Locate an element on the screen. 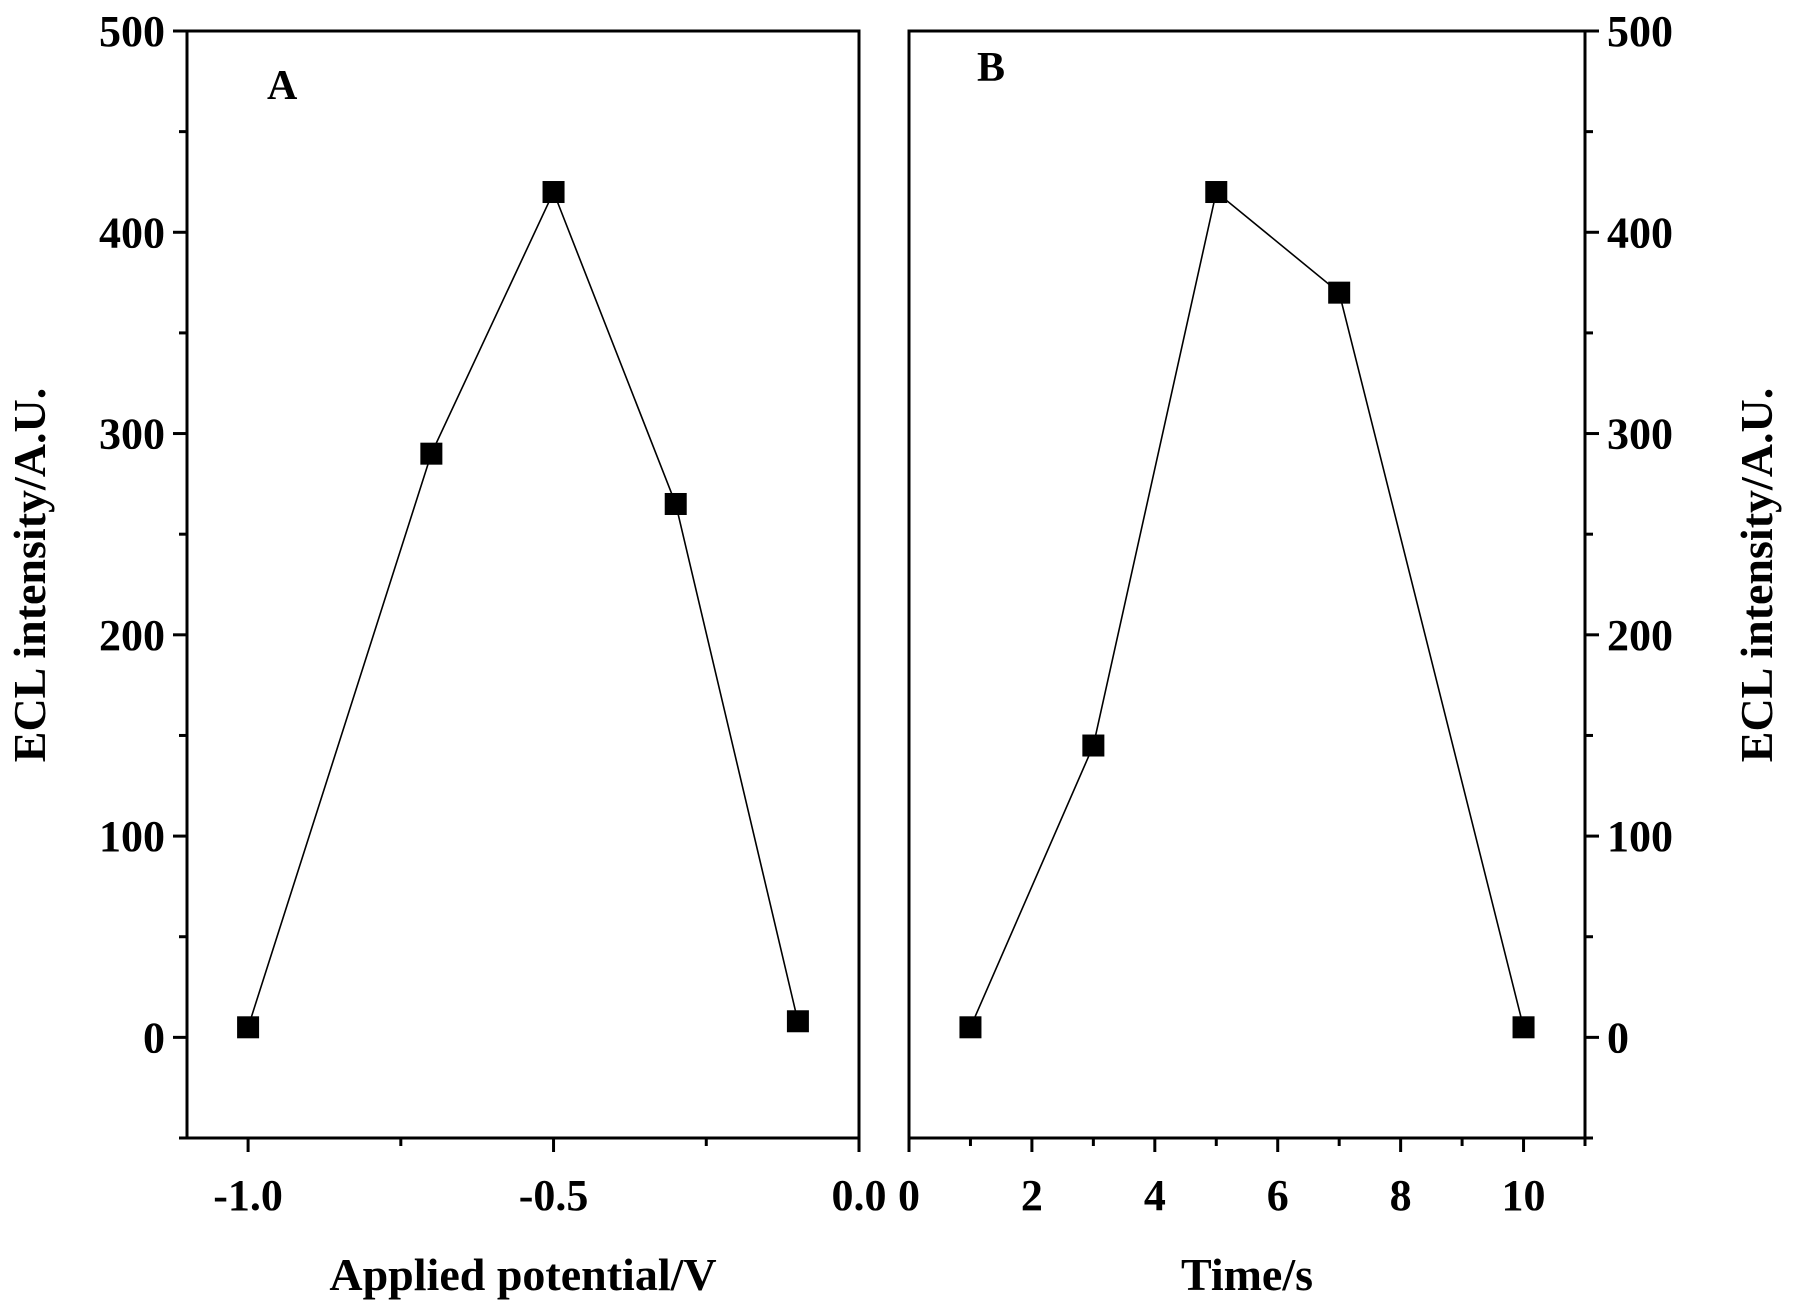 The width and height of the screenshot is (1800, 1306). panel-b-x-tick-label: 0 is located at coordinates (909, 1195).